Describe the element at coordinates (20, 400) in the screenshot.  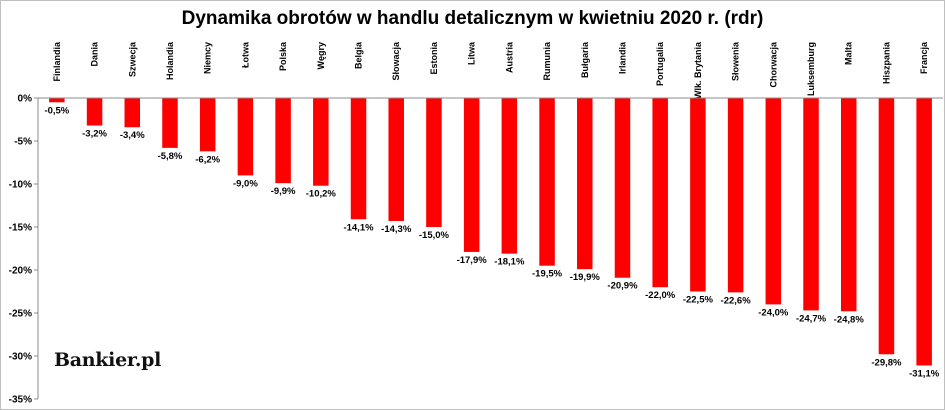
I see `y-tick-label: -35%` at that location.